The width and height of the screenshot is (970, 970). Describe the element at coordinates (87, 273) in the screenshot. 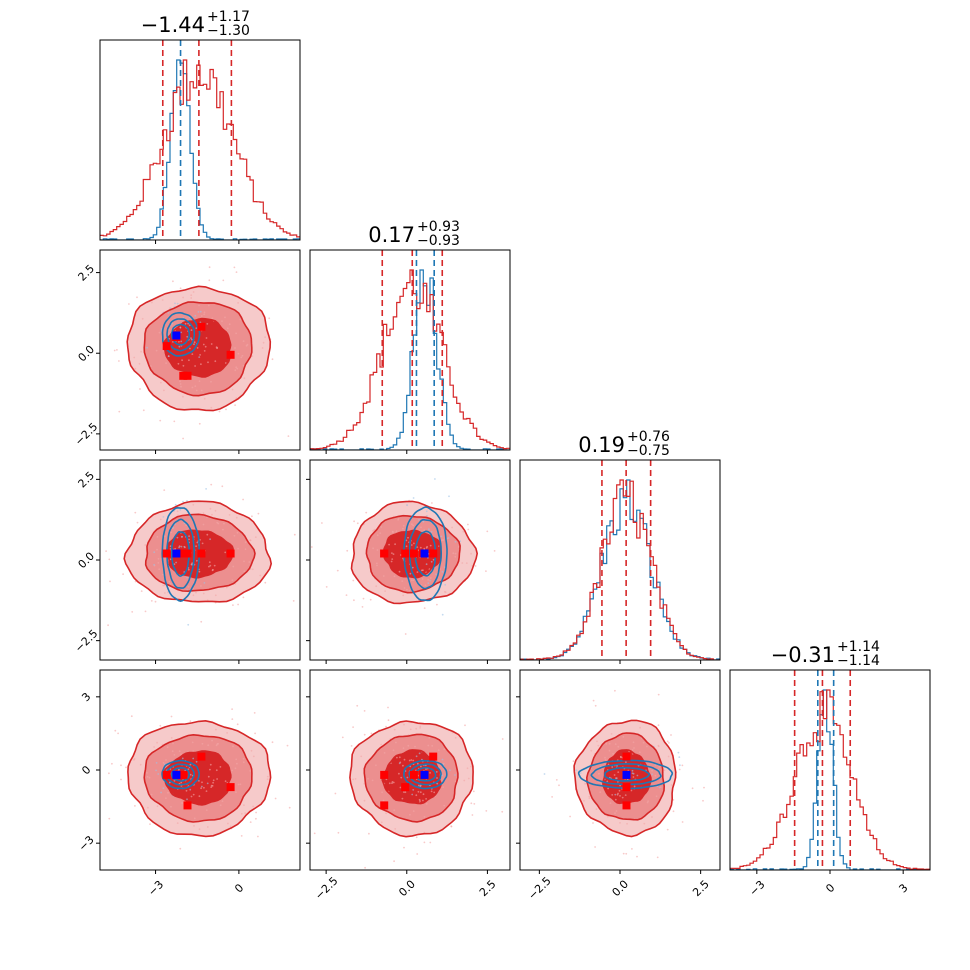

I see `y-tick-label-1-2: 2.5` at that location.